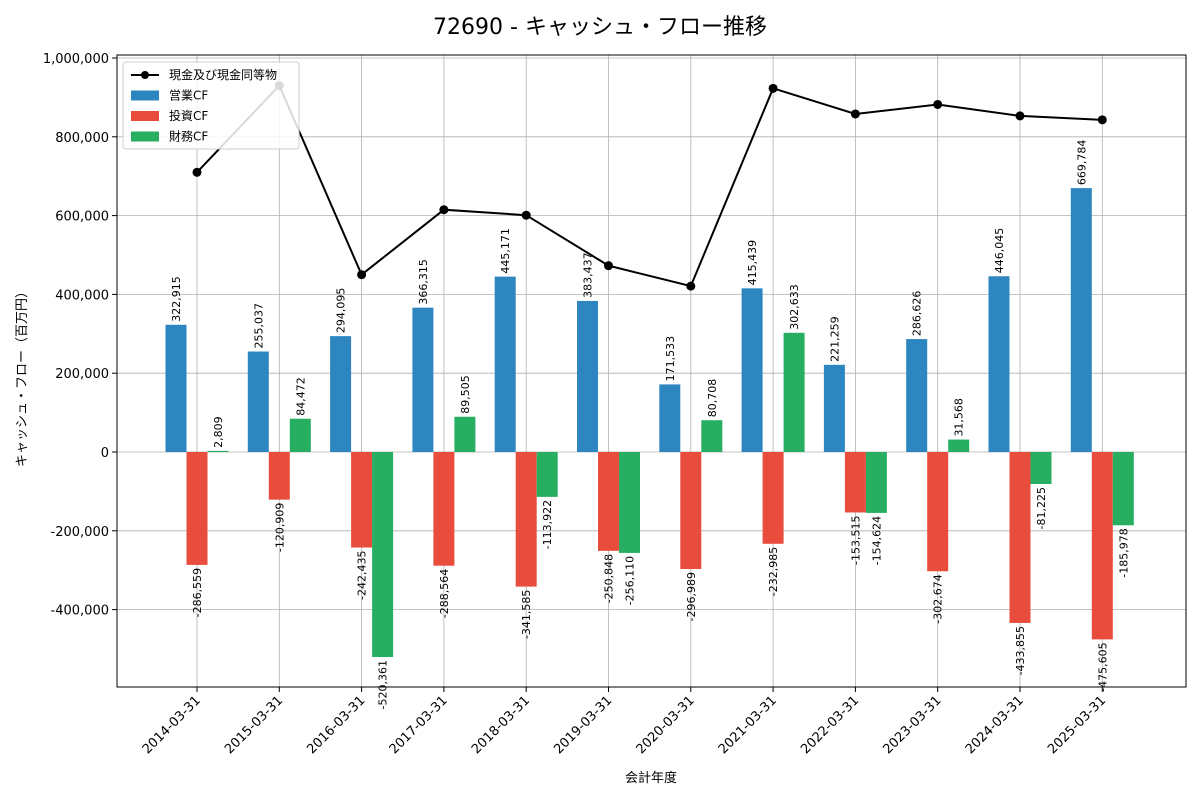  Describe the element at coordinates (383, 684) in the screenshot. I see `bar-value-label: -520,361` at that location.